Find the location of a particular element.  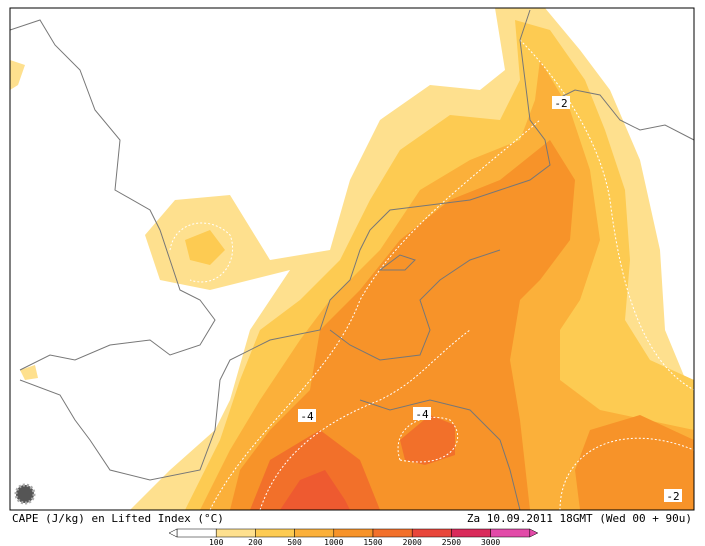

logo is located at coordinates (25, 494).